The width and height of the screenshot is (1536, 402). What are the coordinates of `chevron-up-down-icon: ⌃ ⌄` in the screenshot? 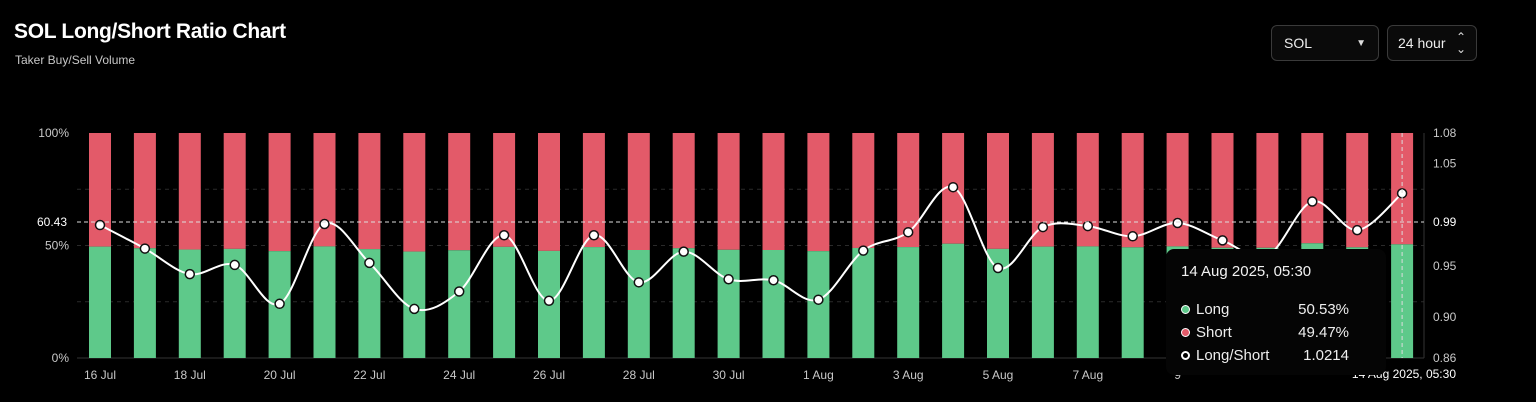 It's located at (1460, 43).